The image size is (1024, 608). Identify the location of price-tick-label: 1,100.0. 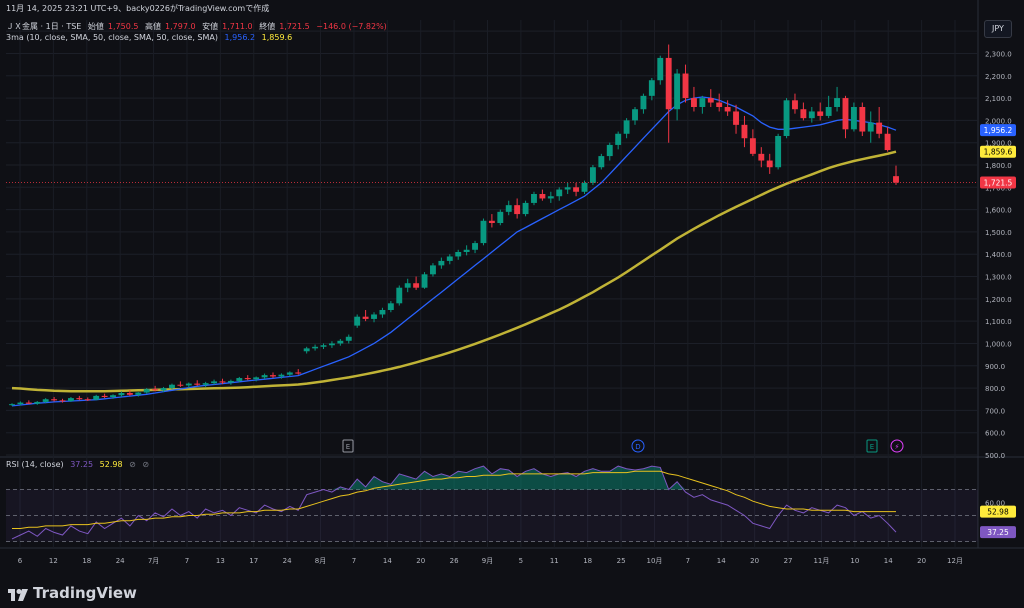
(998, 322).